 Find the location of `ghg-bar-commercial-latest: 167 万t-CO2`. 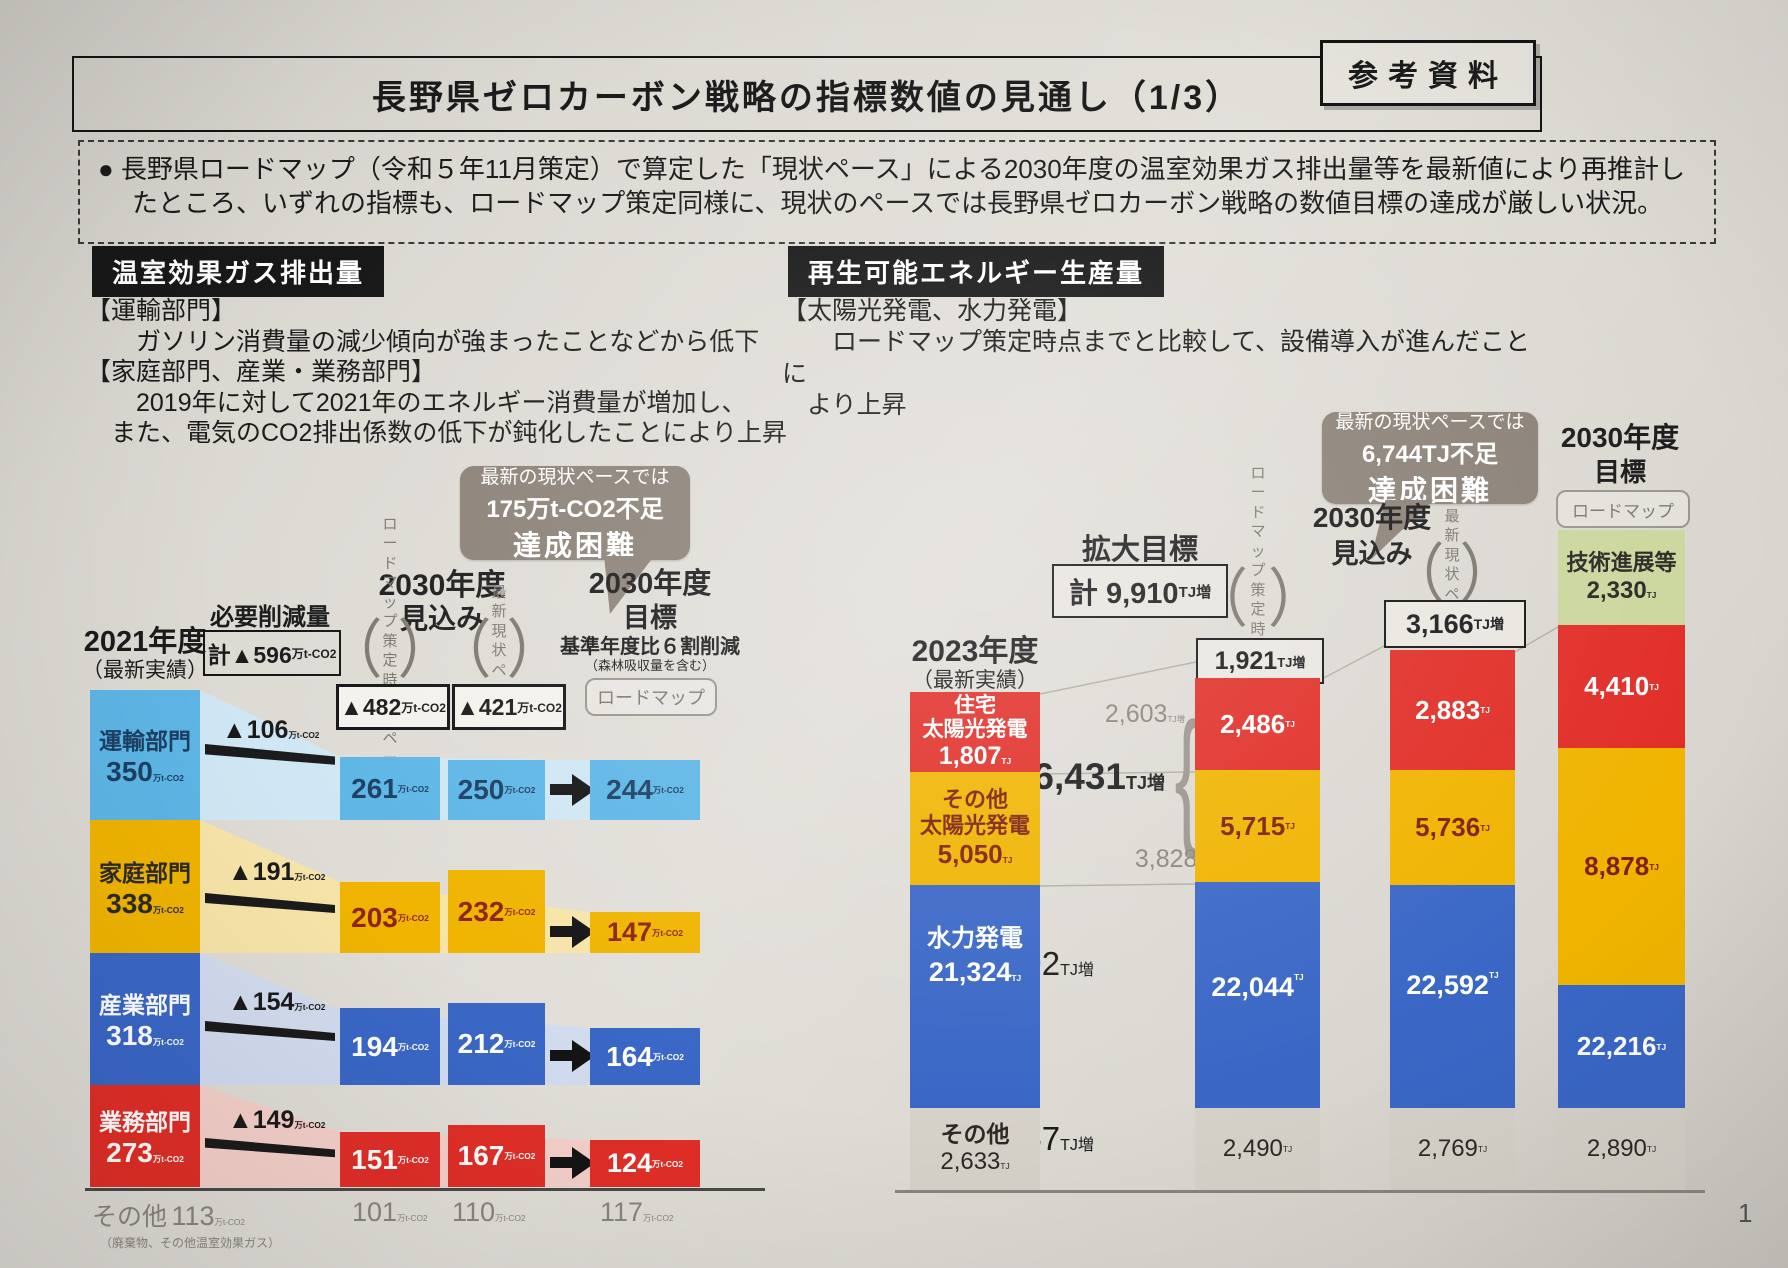

ghg-bar-commercial-latest: 167 万t-CO2 is located at coordinates (496, 1156).